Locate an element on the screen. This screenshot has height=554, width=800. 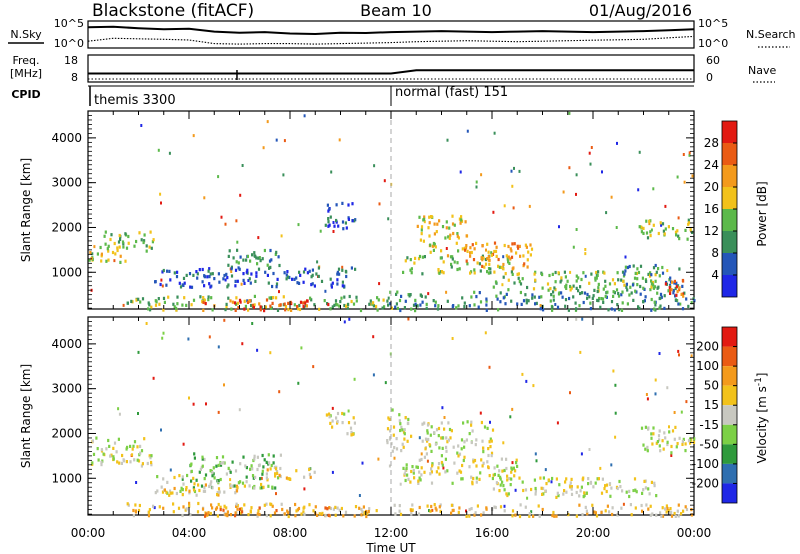
nave-tick-top: 60 is located at coordinates (713, 60).